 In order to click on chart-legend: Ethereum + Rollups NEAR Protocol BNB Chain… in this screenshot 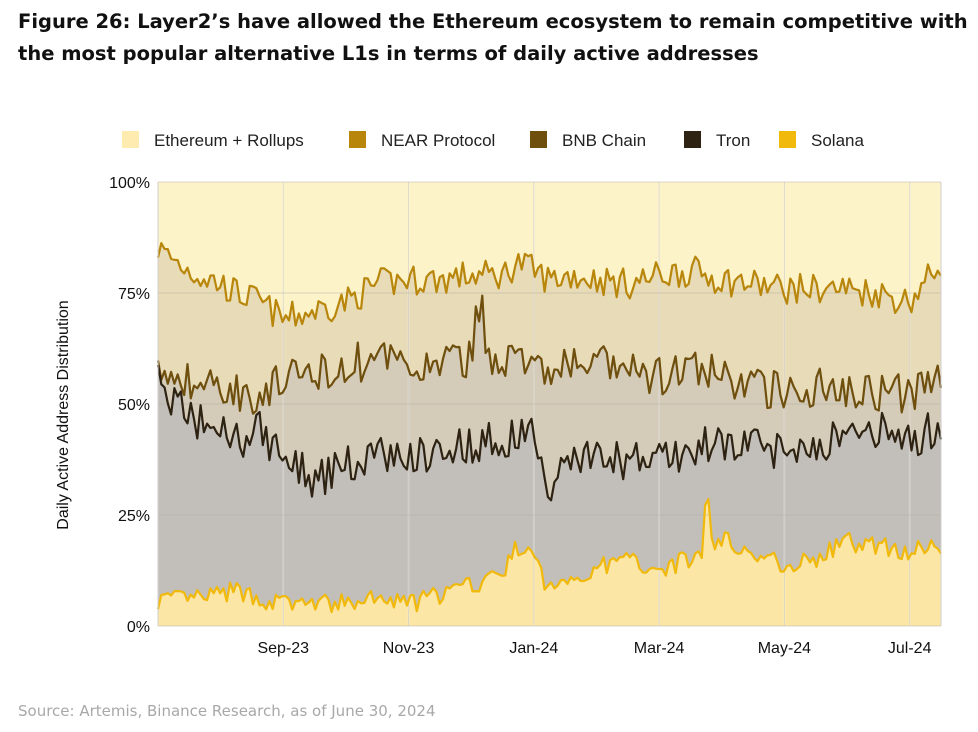, I will do `click(493, 140)`.